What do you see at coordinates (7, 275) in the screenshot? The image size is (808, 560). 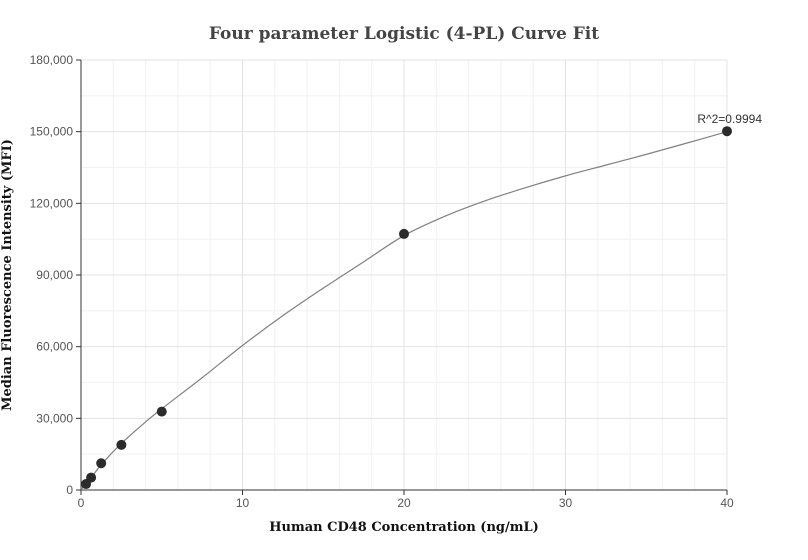 I see `y-axis-title: Median Fluorescence Intensity (MFI)` at bounding box center [7, 275].